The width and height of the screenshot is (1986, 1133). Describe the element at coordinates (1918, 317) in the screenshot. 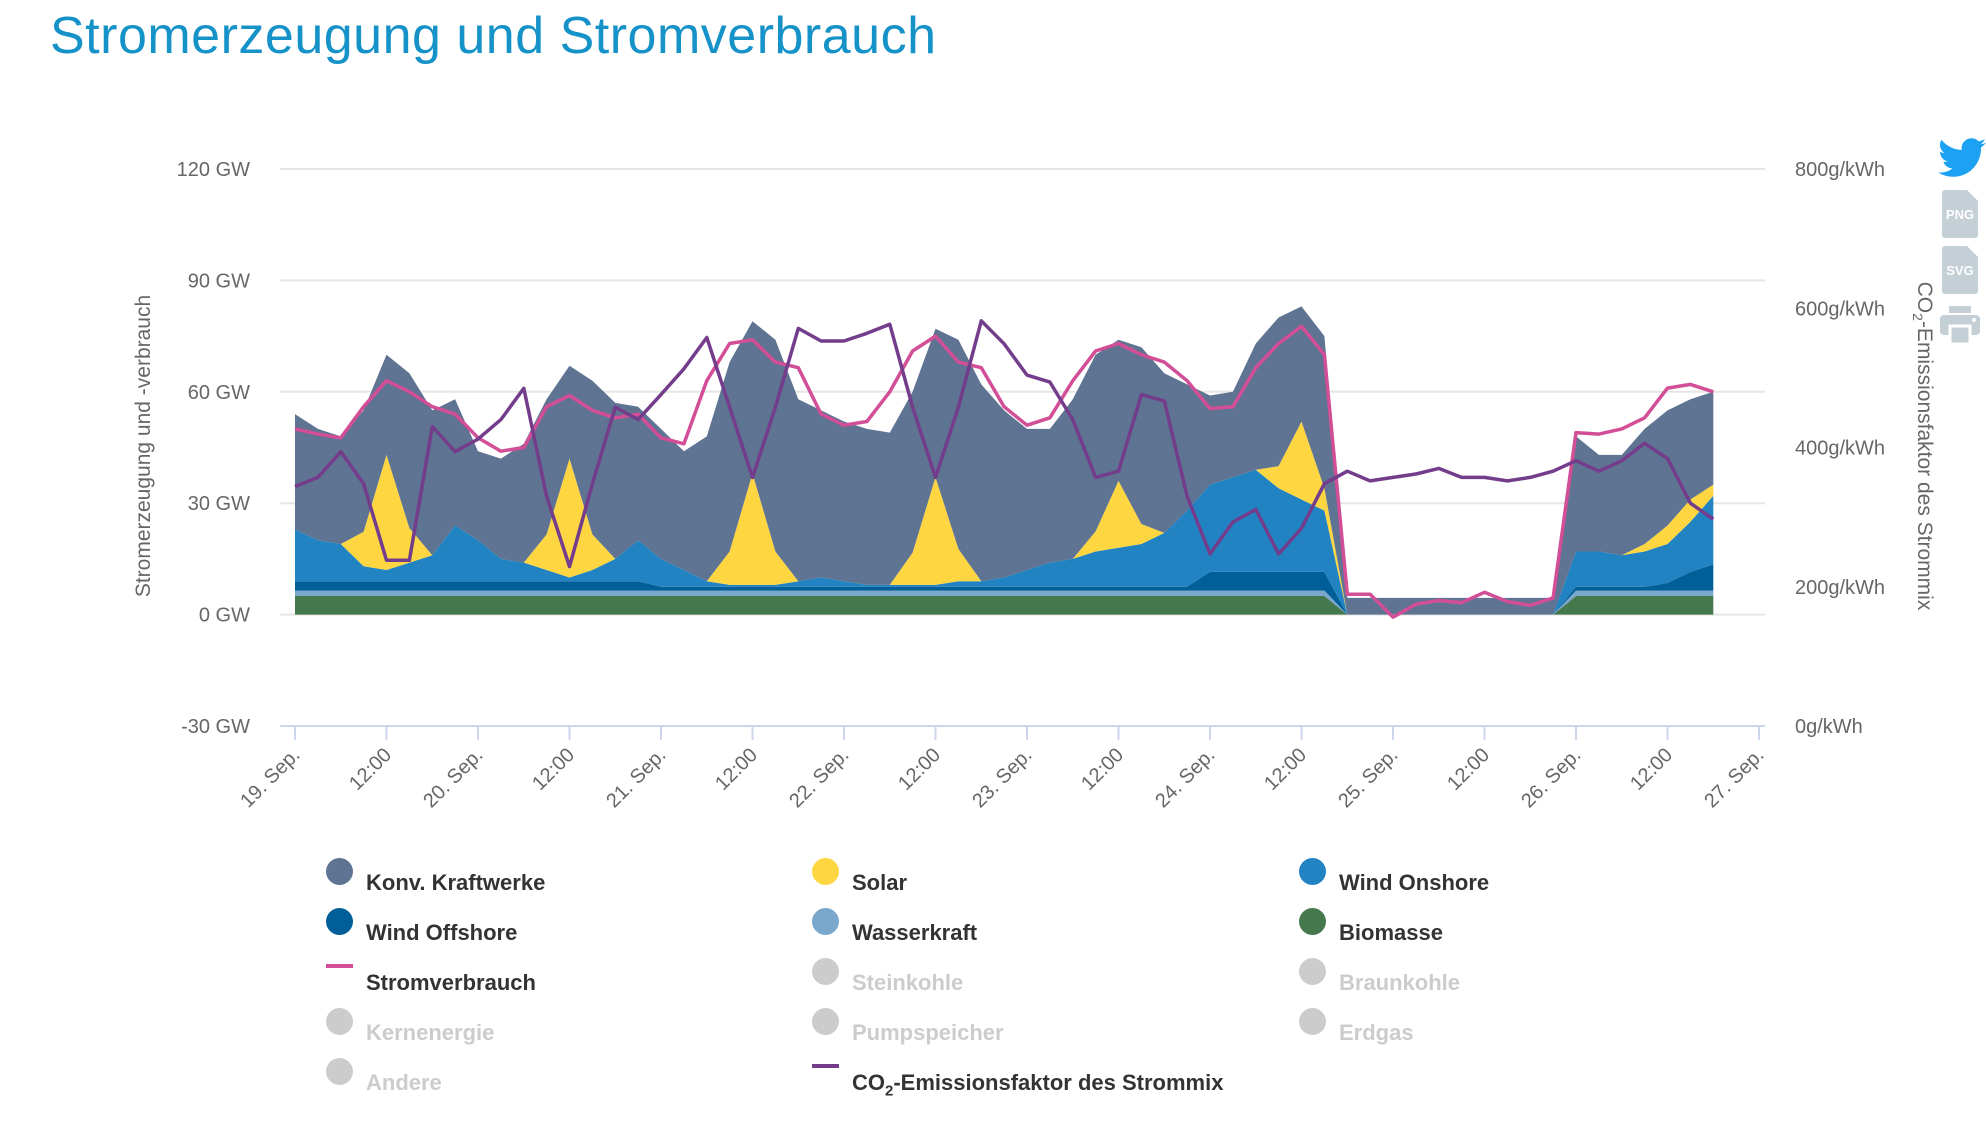

I see `y-right-title-sub: 2` at that location.